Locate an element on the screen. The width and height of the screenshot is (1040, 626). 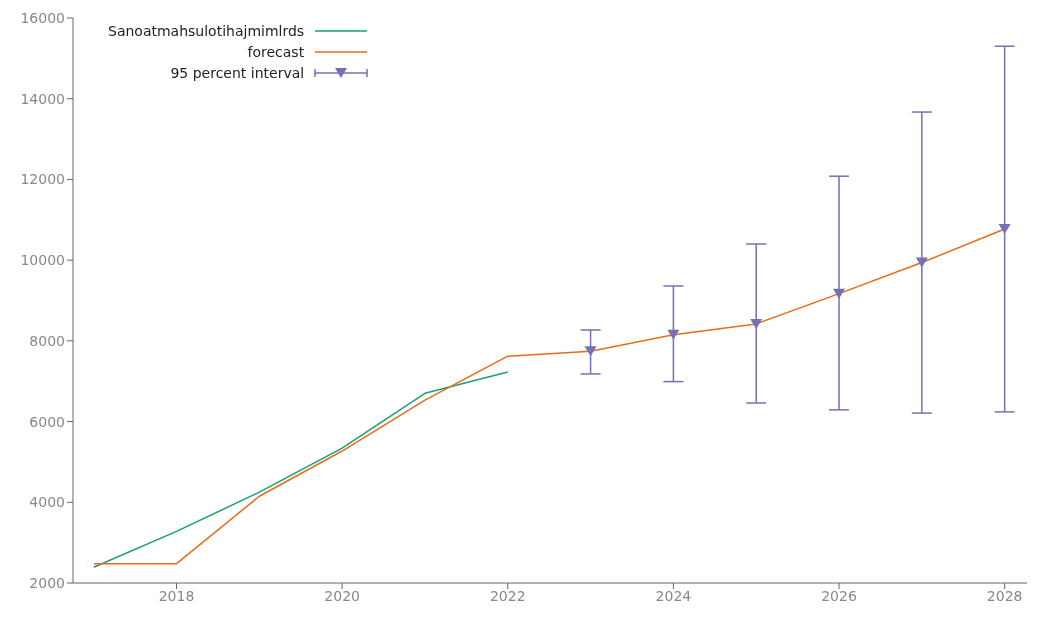
y-tick-label: 16000 is located at coordinates (42, 17).